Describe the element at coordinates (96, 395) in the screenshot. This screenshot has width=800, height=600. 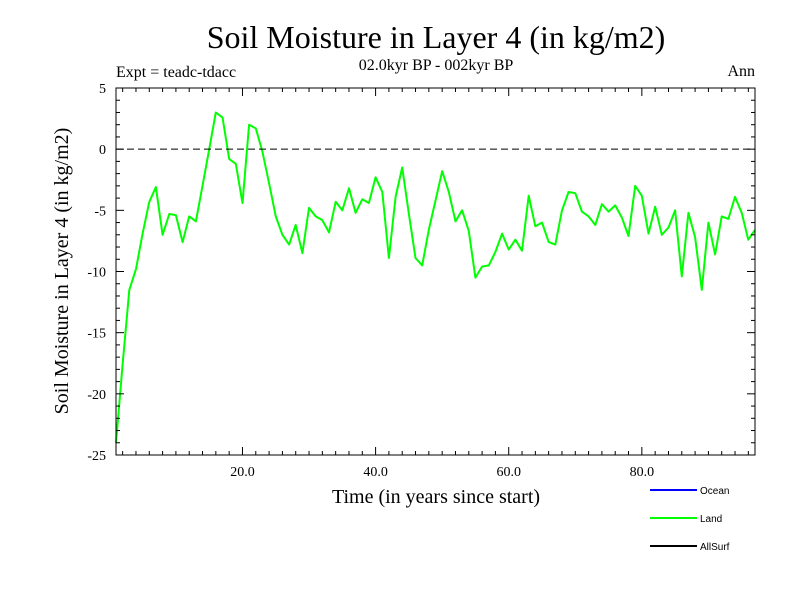
I see `y-tick-label: -20` at that location.